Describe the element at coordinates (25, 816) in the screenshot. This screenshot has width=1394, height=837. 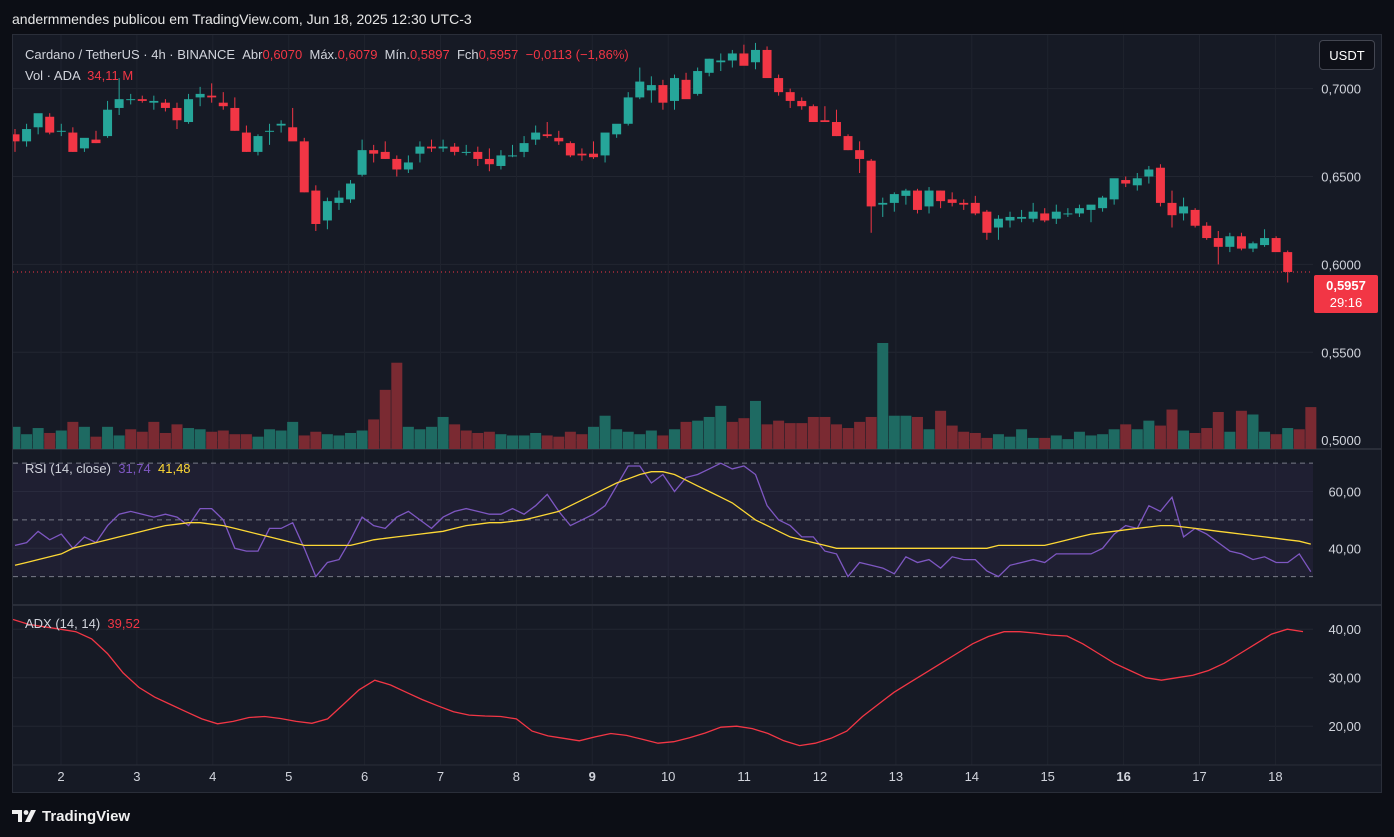
I see `tradingview-logo-icon` at that location.